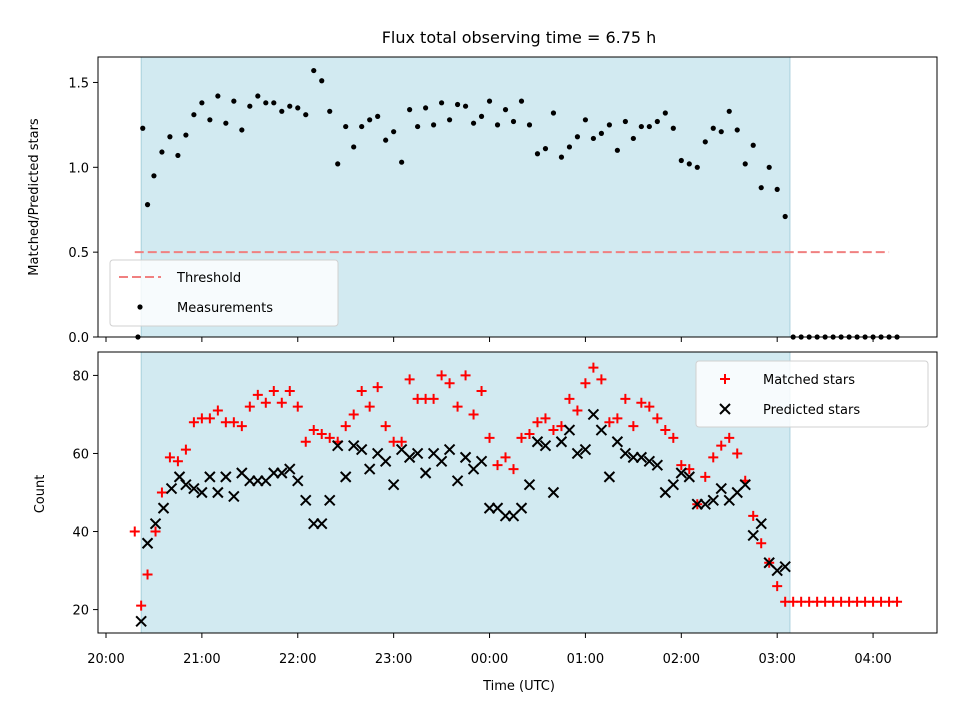 The width and height of the screenshot is (960, 720). Describe the element at coordinates (208, 278) in the screenshot. I see `legend-threshold-label: Threshold` at that location.